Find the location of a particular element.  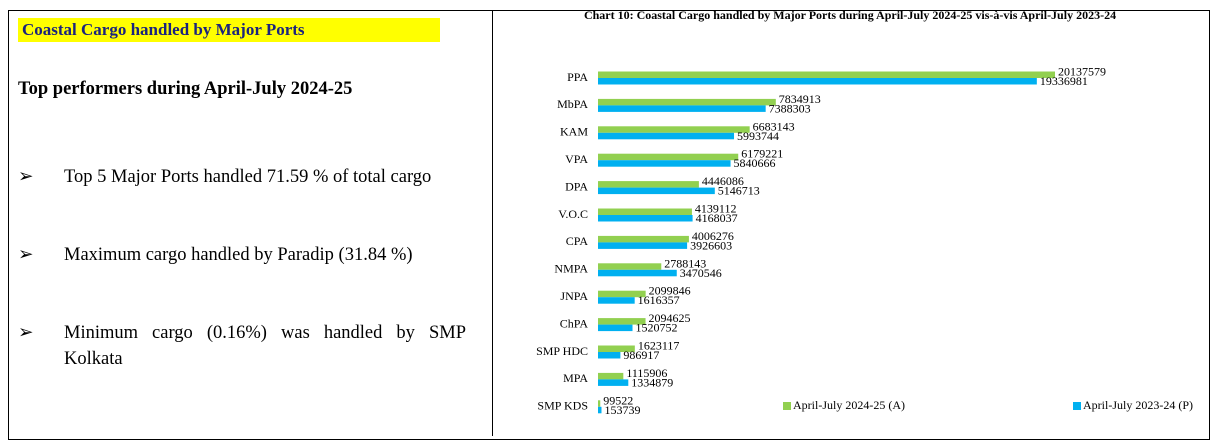

subheading: Top performers during April-July 2024-25 is located at coordinates (185, 89).